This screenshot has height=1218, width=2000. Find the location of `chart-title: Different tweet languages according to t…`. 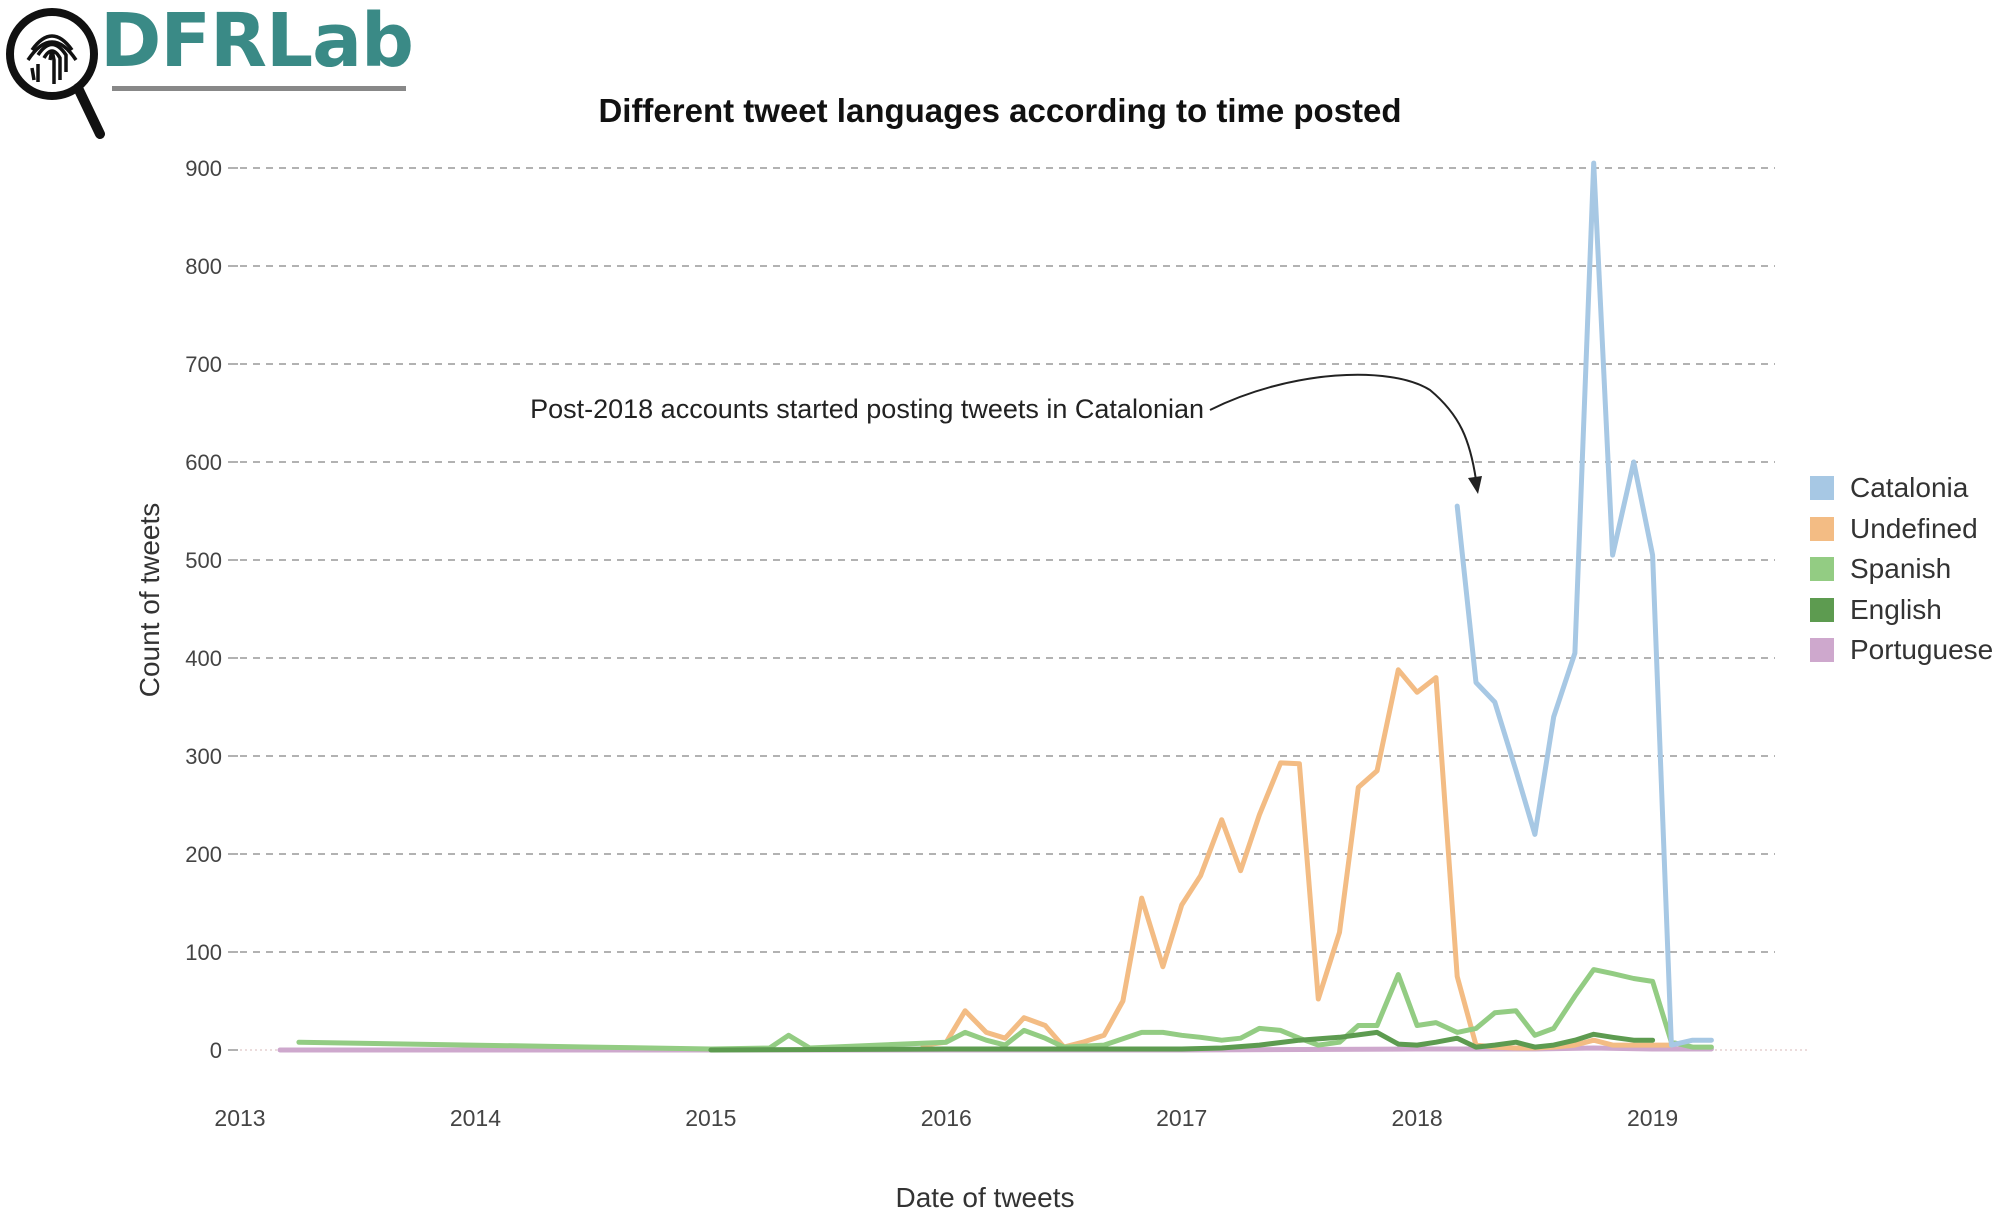

chart-title: Different tweet languages according to t… is located at coordinates (1000, 110).